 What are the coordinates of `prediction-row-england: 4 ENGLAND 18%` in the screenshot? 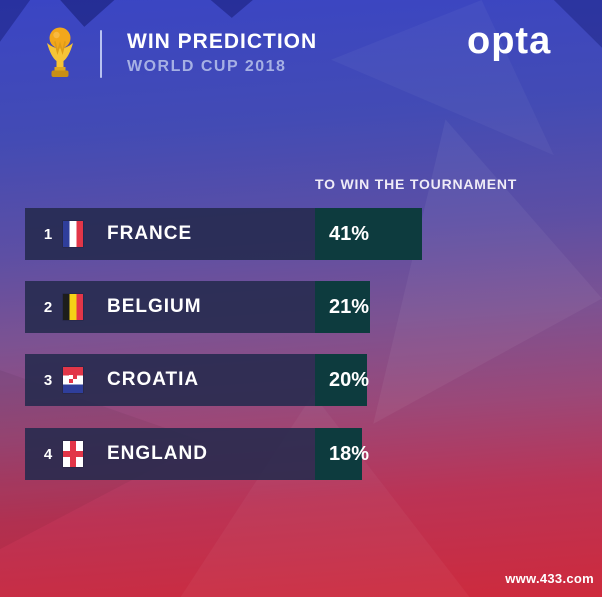 It's located at (197, 454).